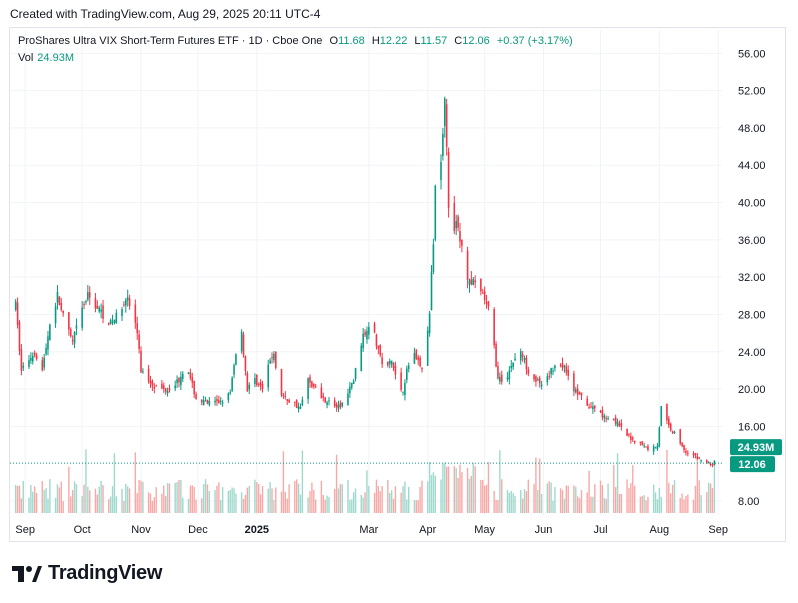 Image resolution: width=798 pixels, height=603 pixels. Describe the element at coordinates (87, 573) in the screenshot. I see `tradingview-logo: TradingView` at that location.